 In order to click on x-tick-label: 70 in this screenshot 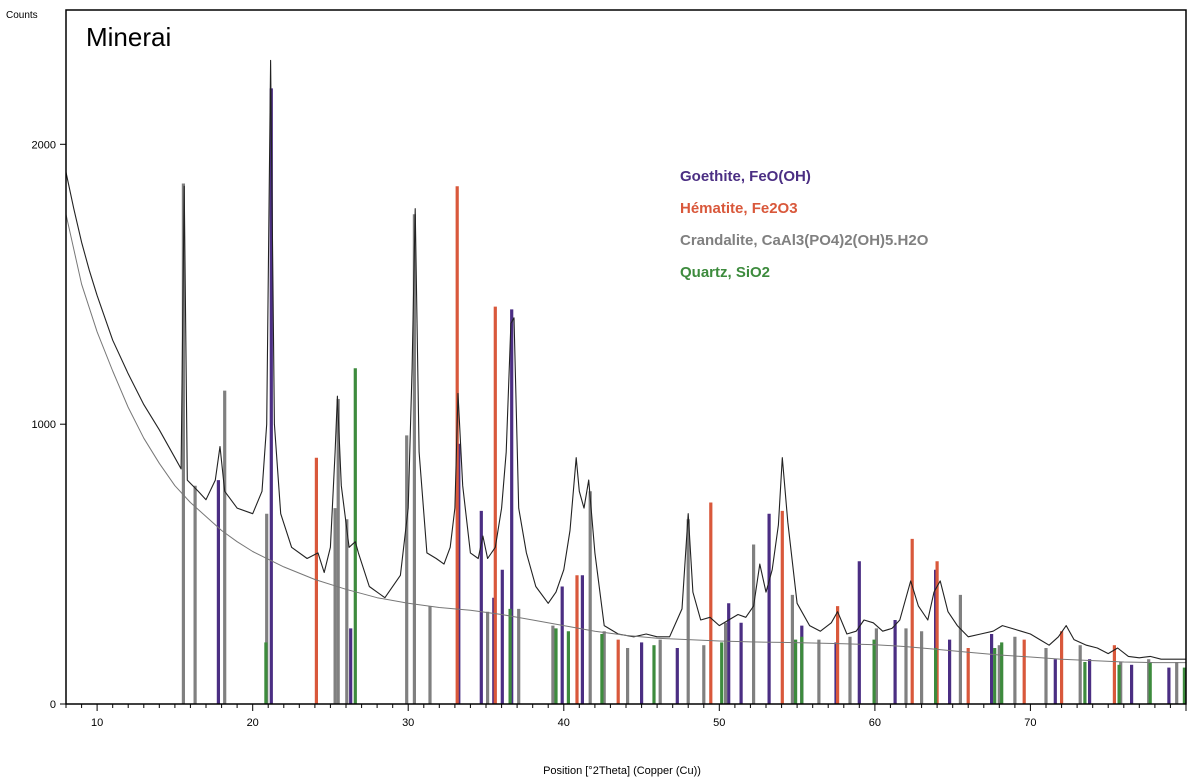, I will do `click(1030, 723)`.